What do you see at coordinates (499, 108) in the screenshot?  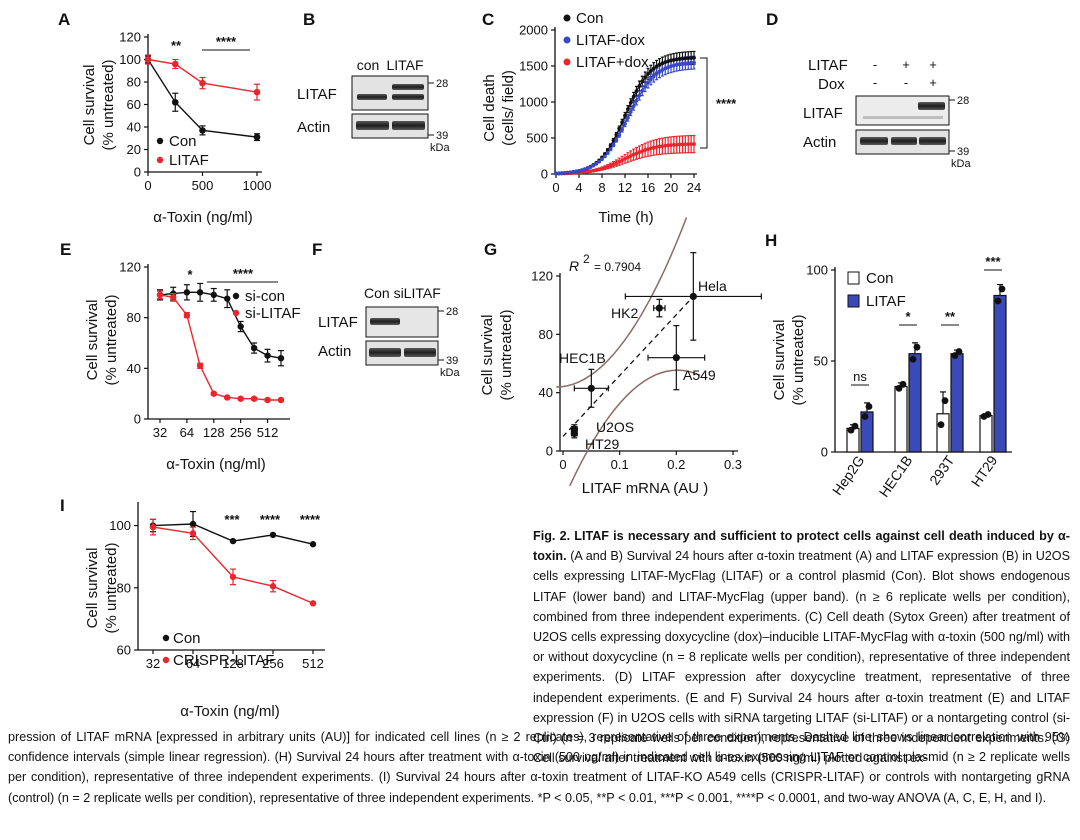 I see `panel-c-ylabel: Cell death (cells/ field)` at bounding box center [499, 108].